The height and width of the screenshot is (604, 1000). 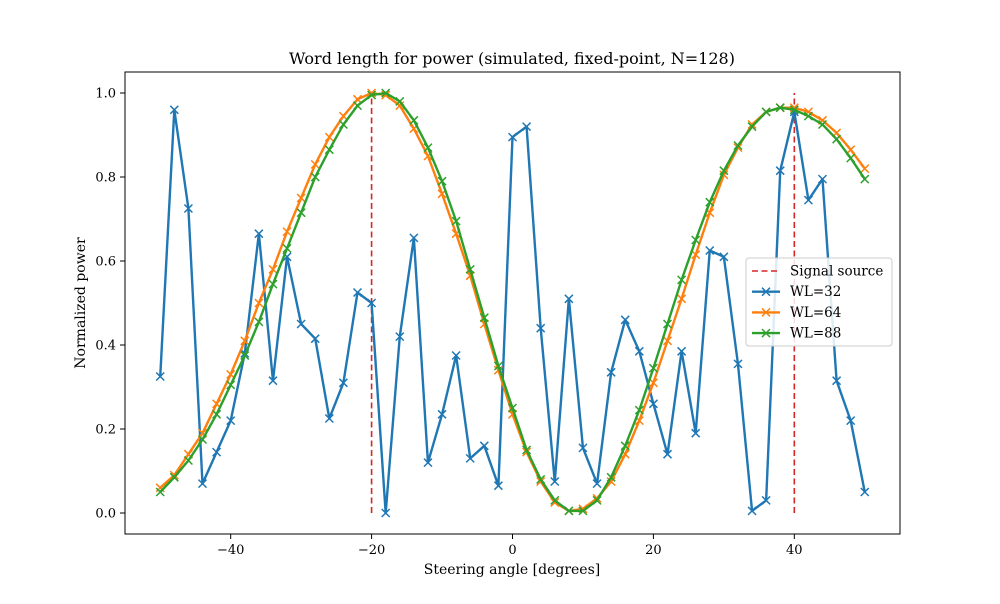 What do you see at coordinates (815, 313) in the screenshot?
I see `legend-label: WL=64` at bounding box center [815, 313].